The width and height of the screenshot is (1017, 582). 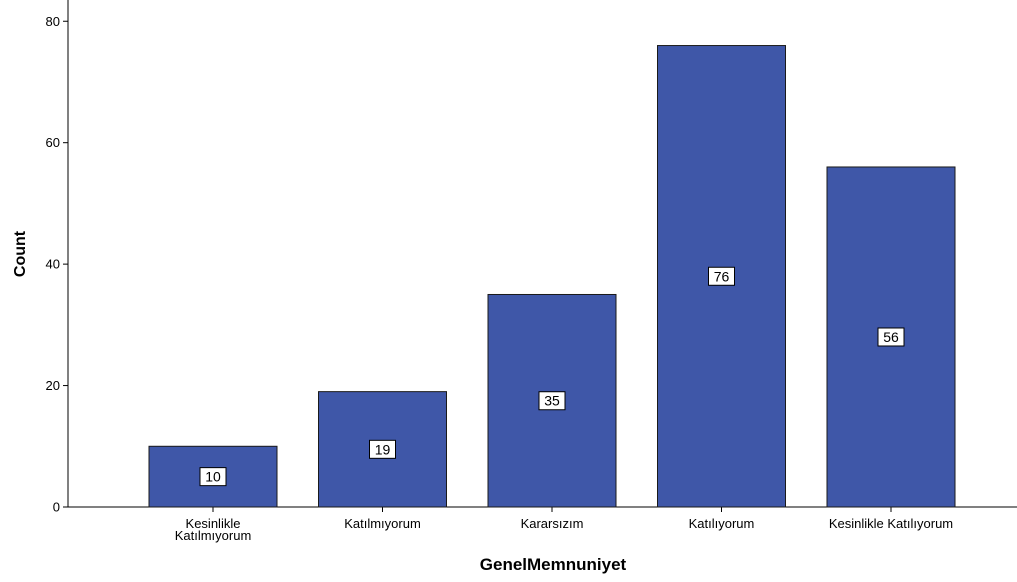 What do you see at coordinates (53, 264) in the screenshot?
I see `y-tick-label: 40` at bounding box center [53, 264].